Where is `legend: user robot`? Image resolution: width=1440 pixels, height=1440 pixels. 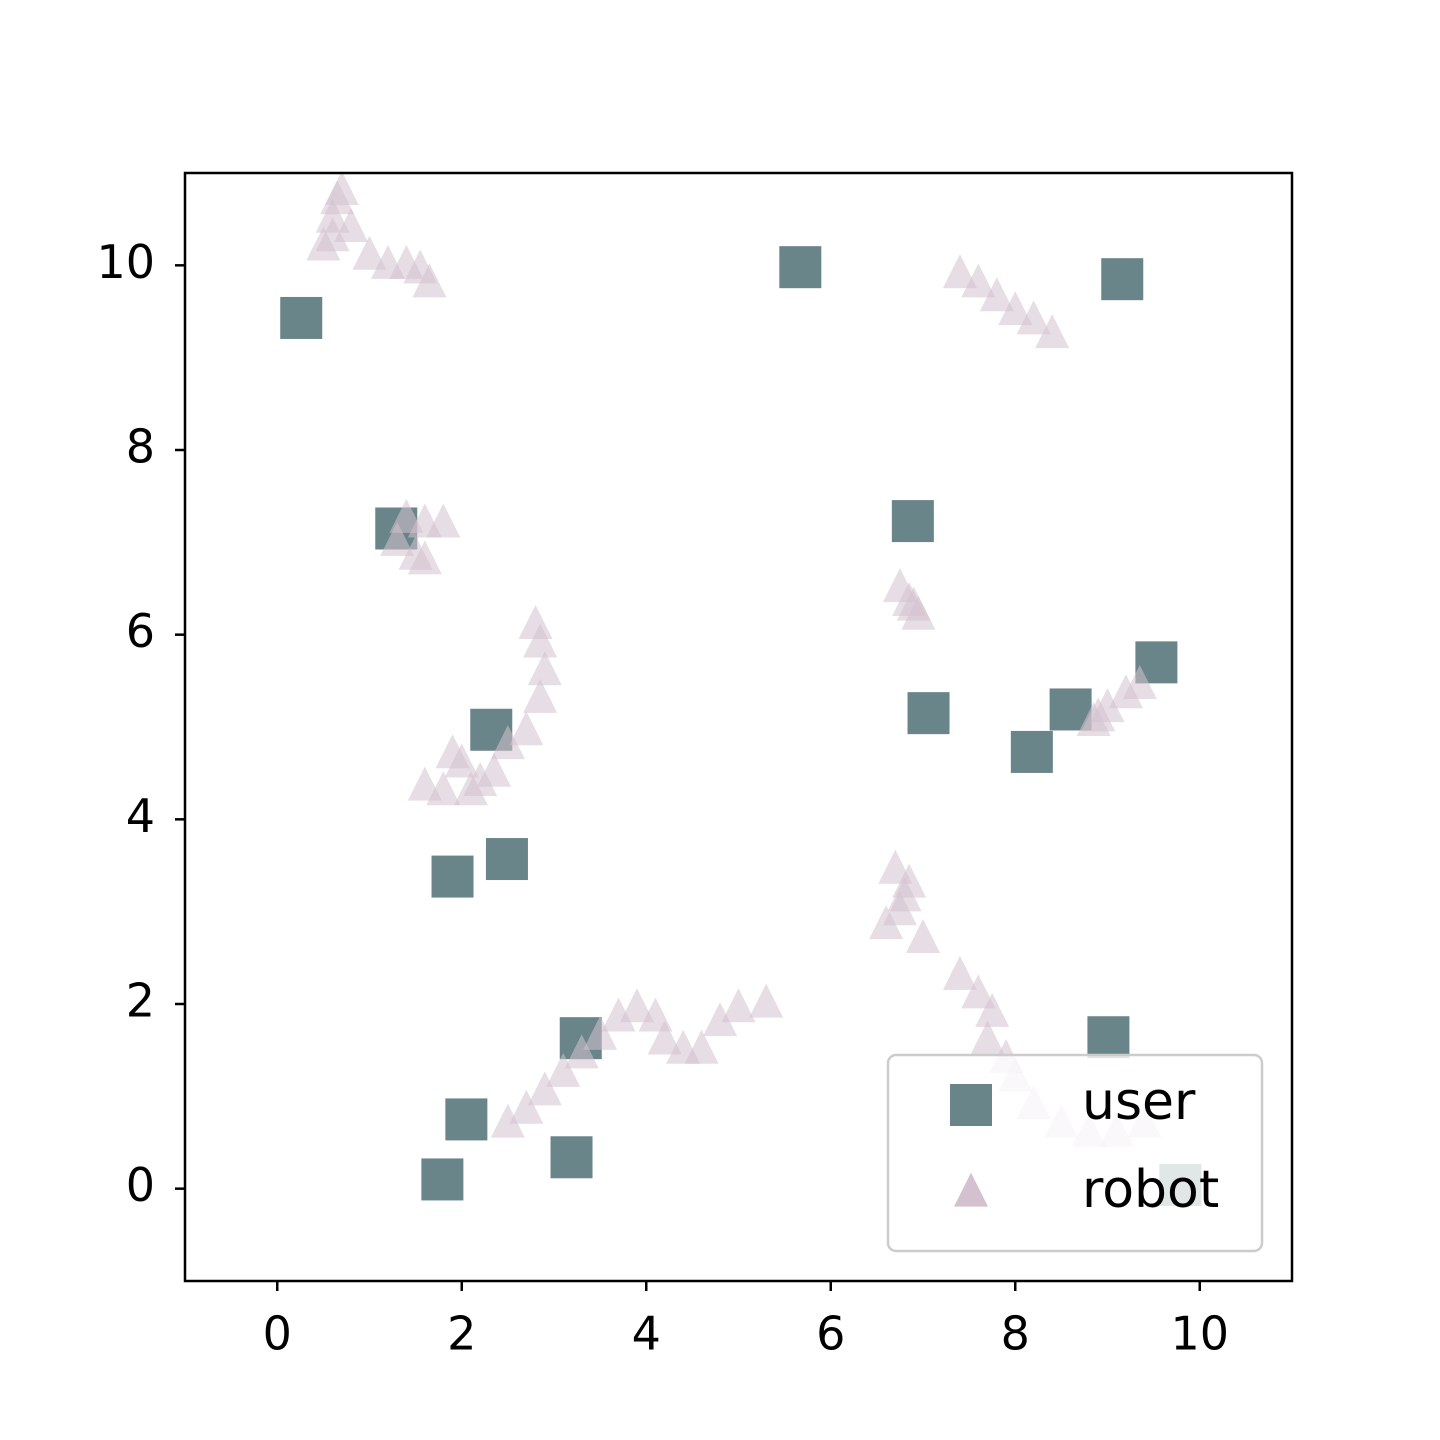 legend: user robot is located at coordinates (1075, 1153).